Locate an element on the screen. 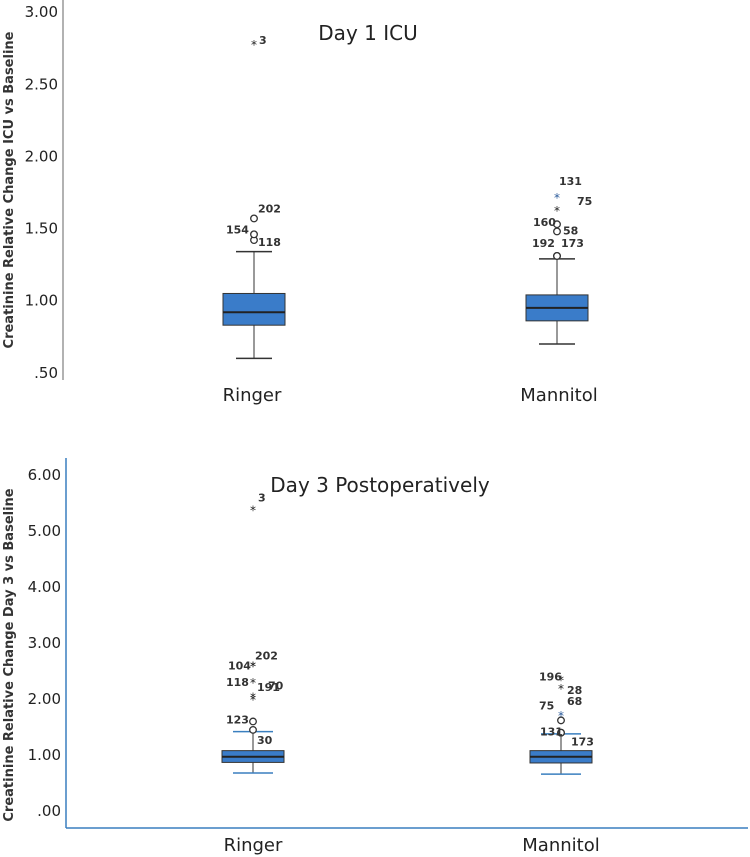 This screenshot has width=750, height=857. outlier-label: 196 is located at coordinates (550, 676).